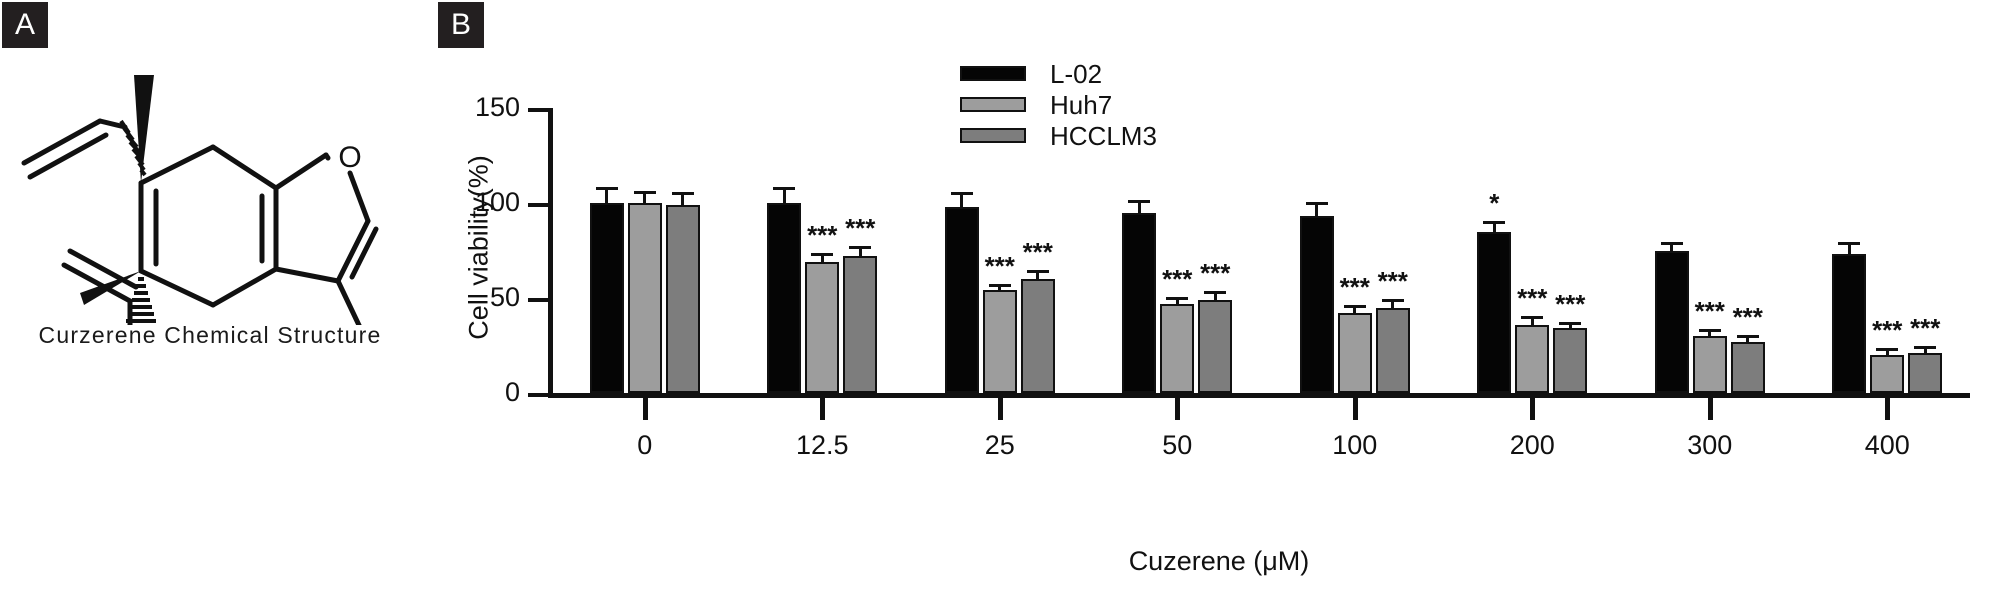  Describe the element at coordinates (823, 409) in the screenshot. I see `x-tick-12.5` at that location.